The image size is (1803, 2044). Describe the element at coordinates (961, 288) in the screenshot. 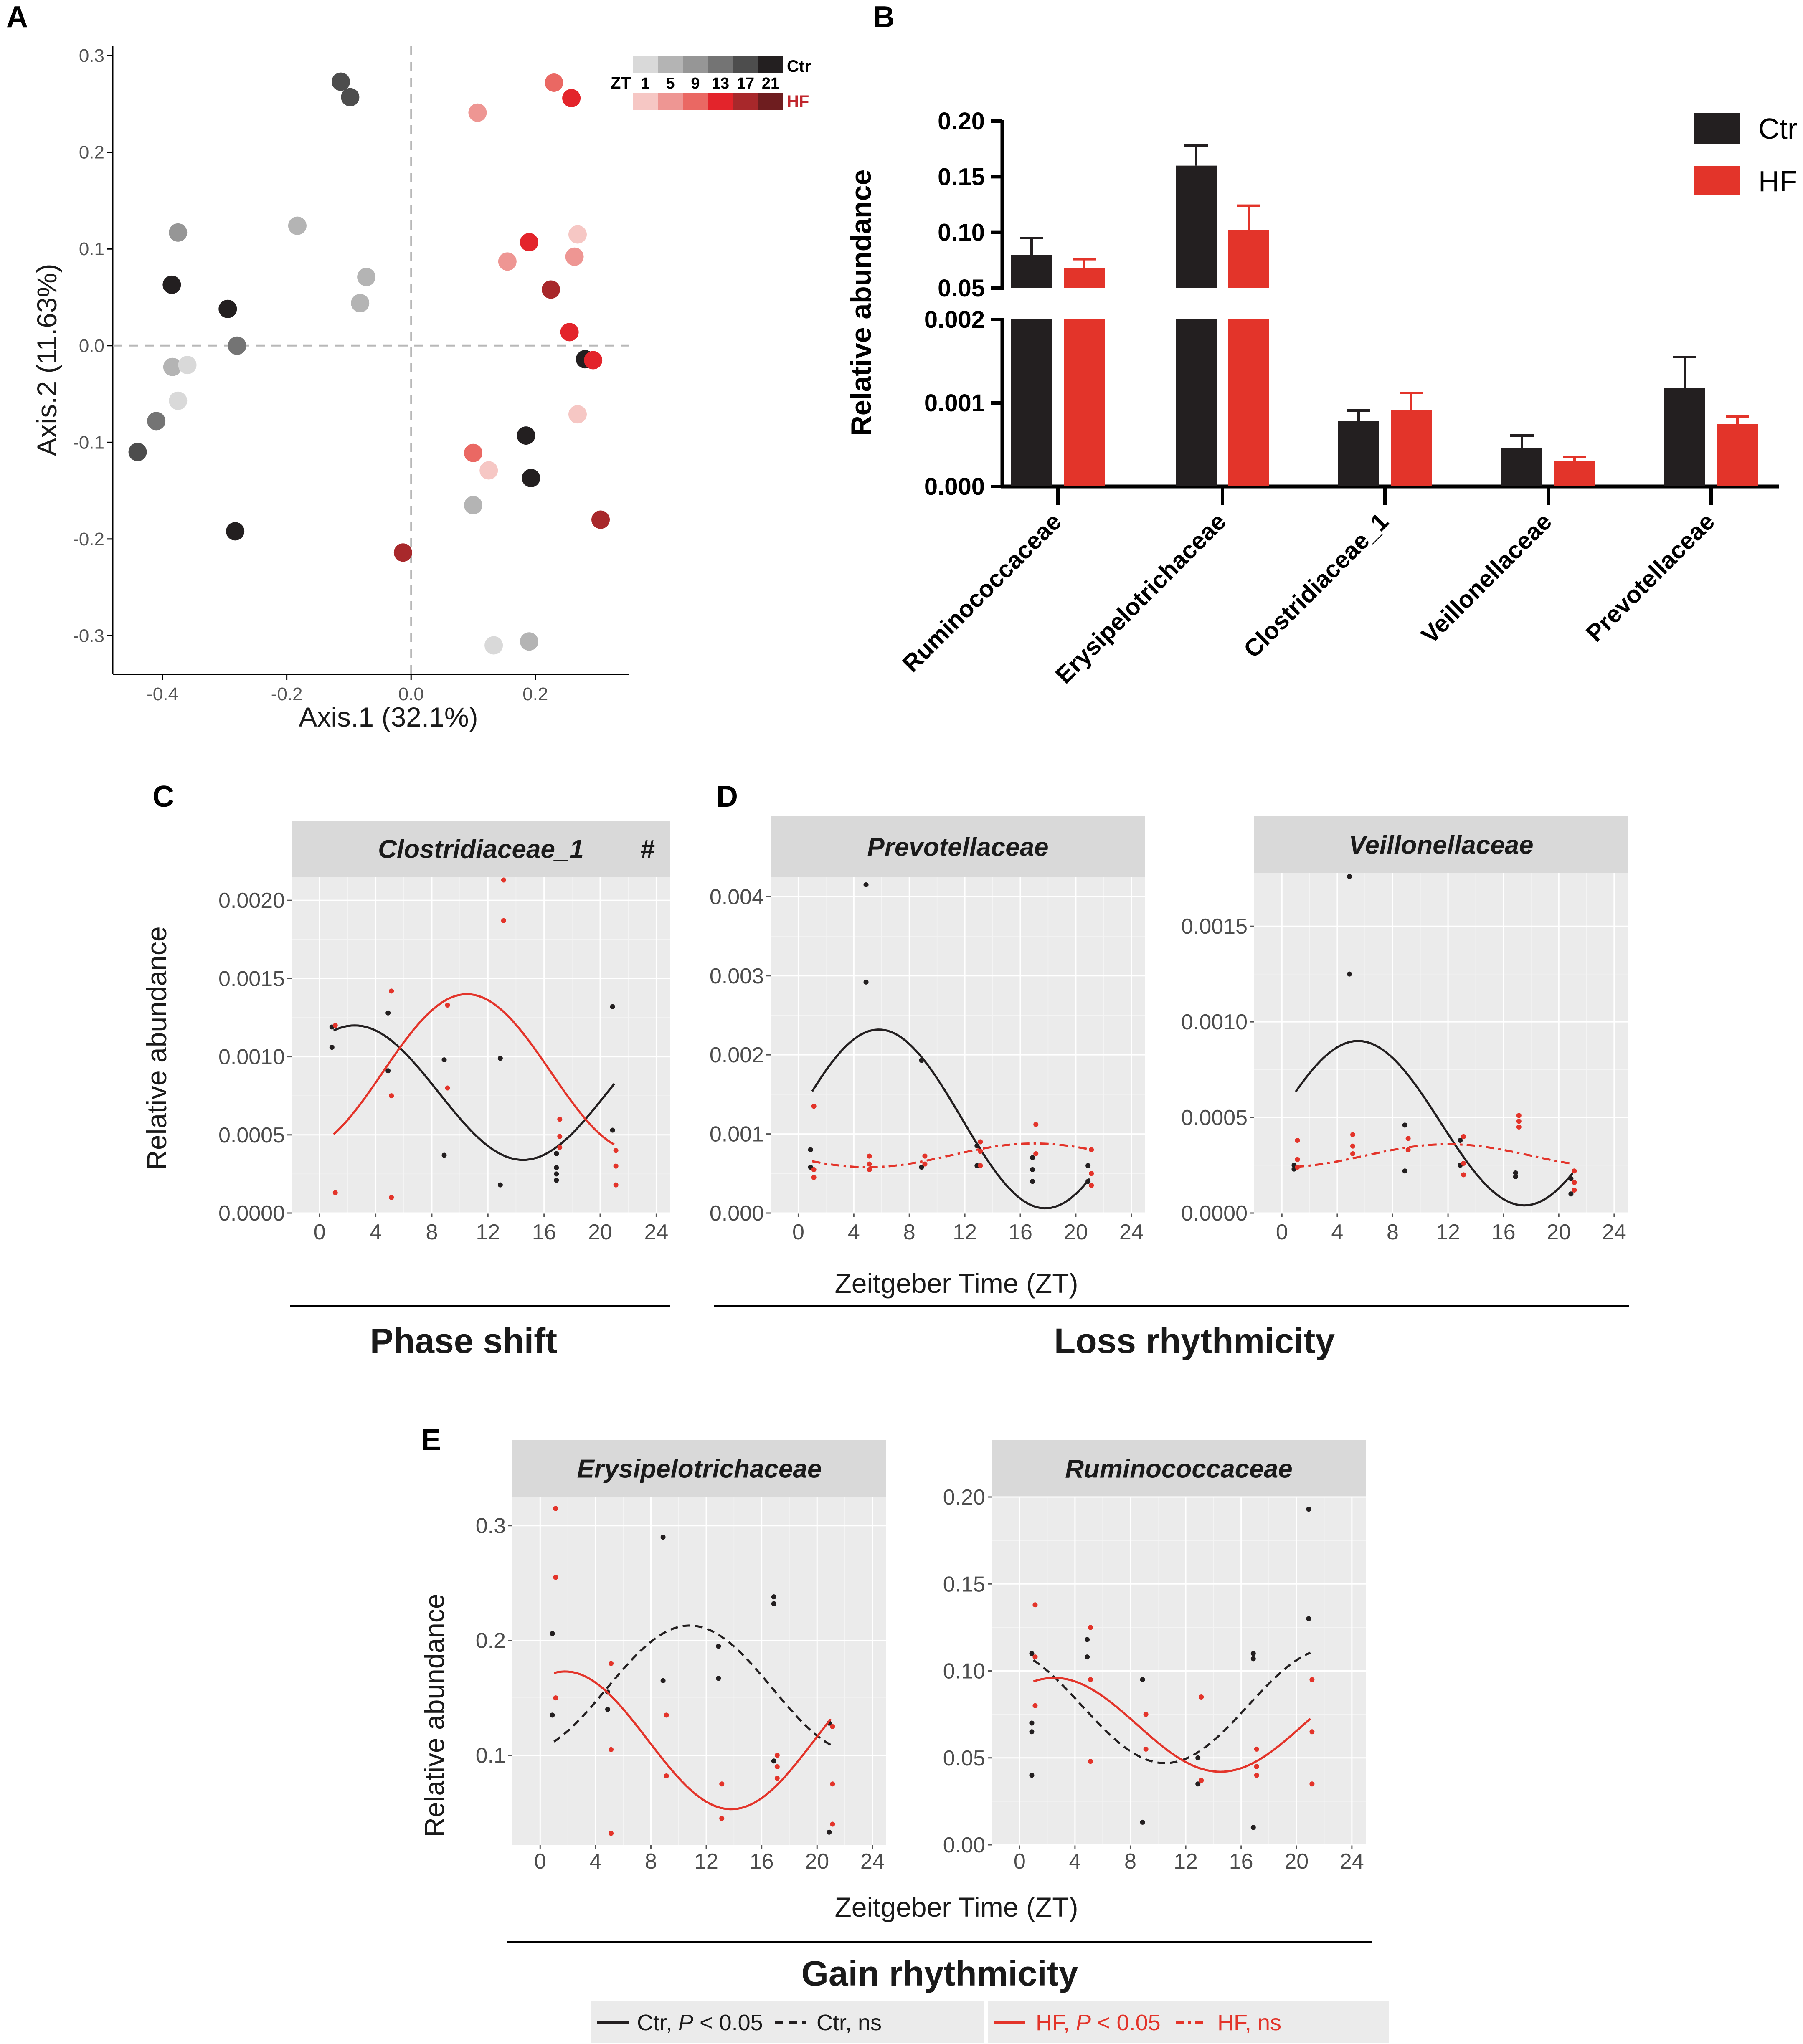

I see `bar-upper-tick-label: 0.05` at that location.